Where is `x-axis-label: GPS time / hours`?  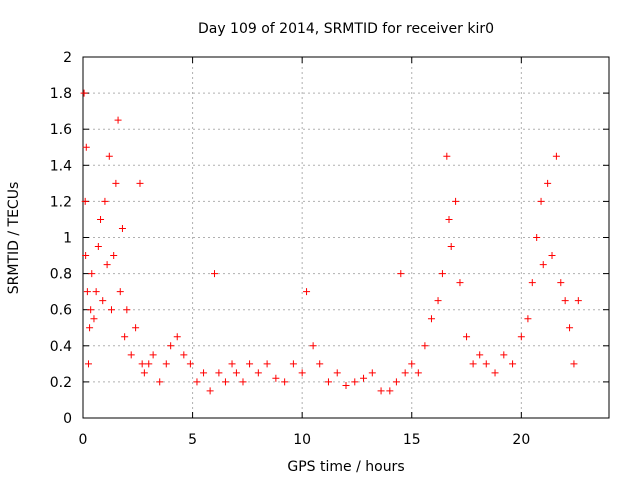 x-axis-label: GPS time / hours is located at coordinates (345, 467).